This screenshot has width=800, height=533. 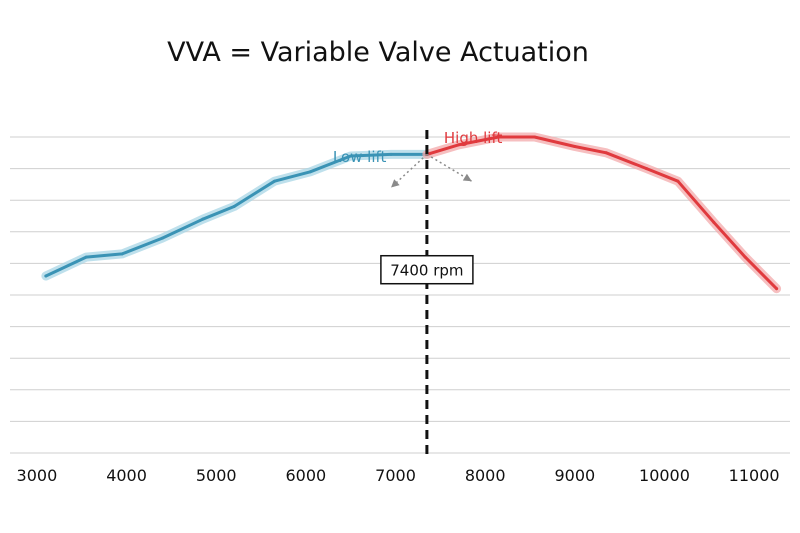 I want to click on arrow-head-right, so click(x=467, y=177).